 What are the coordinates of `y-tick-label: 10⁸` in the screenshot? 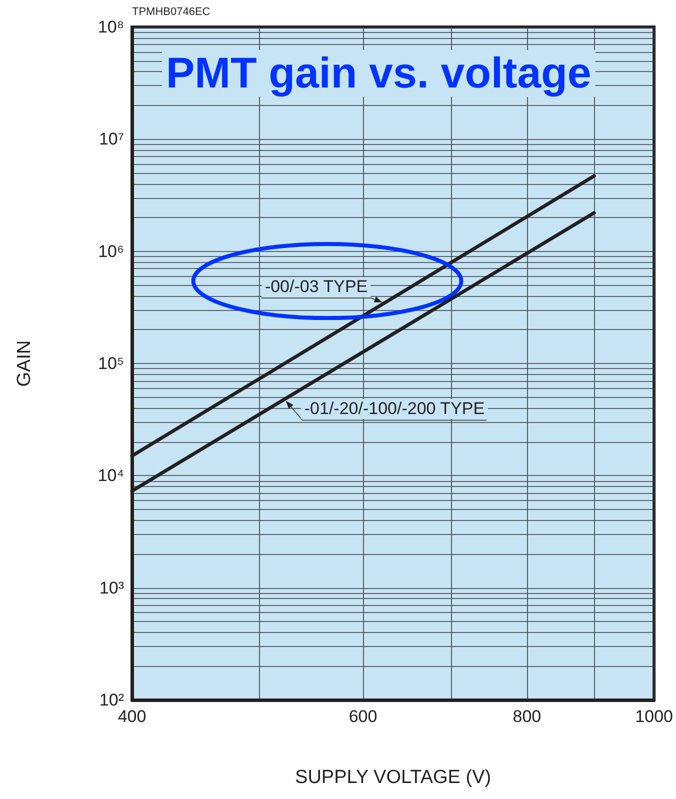 It's located at (111, 27).